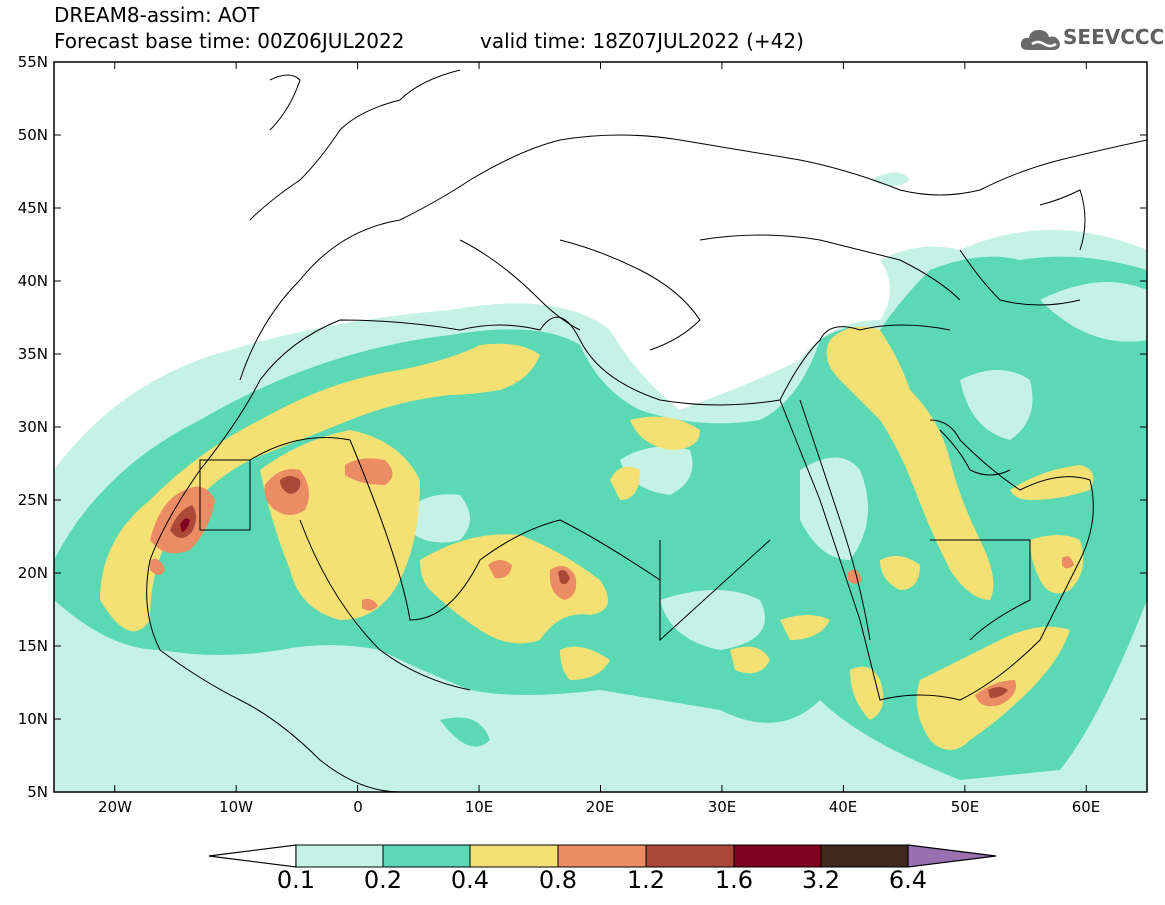 This screenshot has height=905, width=1165. I want to click on cloud-icon, so click(1040, 40).